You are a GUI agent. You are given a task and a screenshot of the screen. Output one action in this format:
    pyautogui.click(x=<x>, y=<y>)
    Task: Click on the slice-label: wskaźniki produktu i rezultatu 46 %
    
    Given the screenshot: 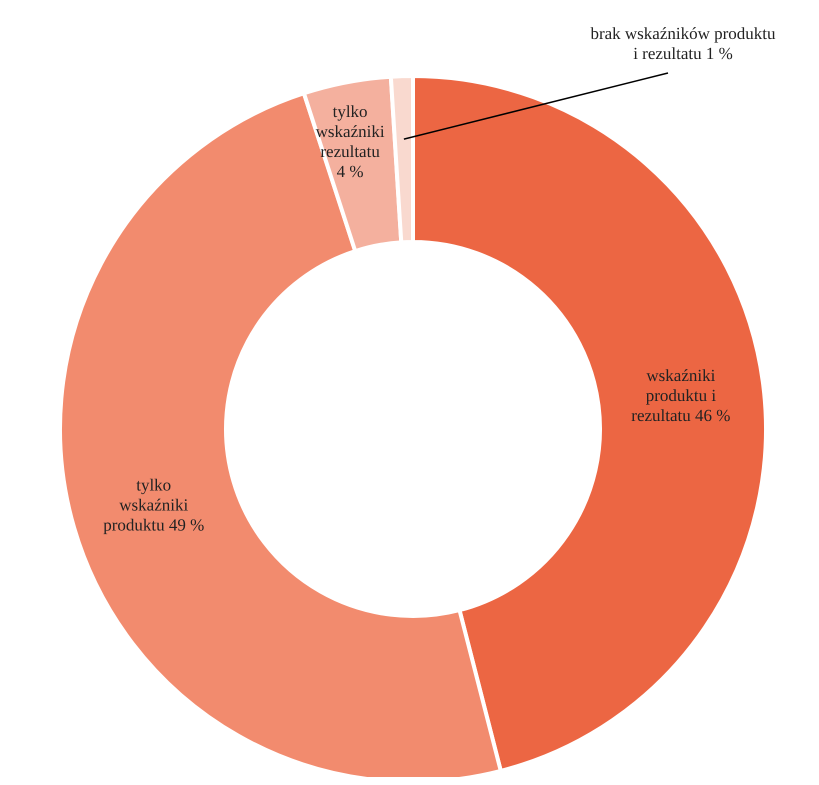 What is the action you would take?
    pyautogui.click(x=680, y=396)
    